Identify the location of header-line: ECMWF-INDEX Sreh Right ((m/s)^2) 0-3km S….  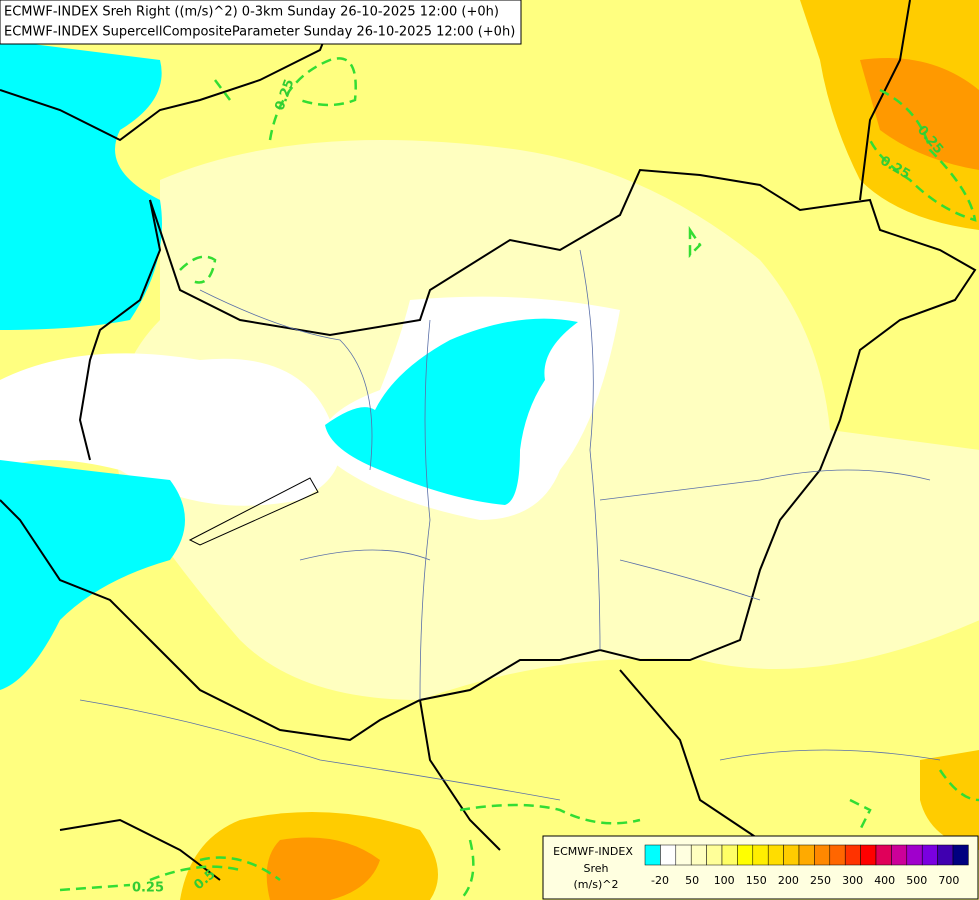
(251, 12).